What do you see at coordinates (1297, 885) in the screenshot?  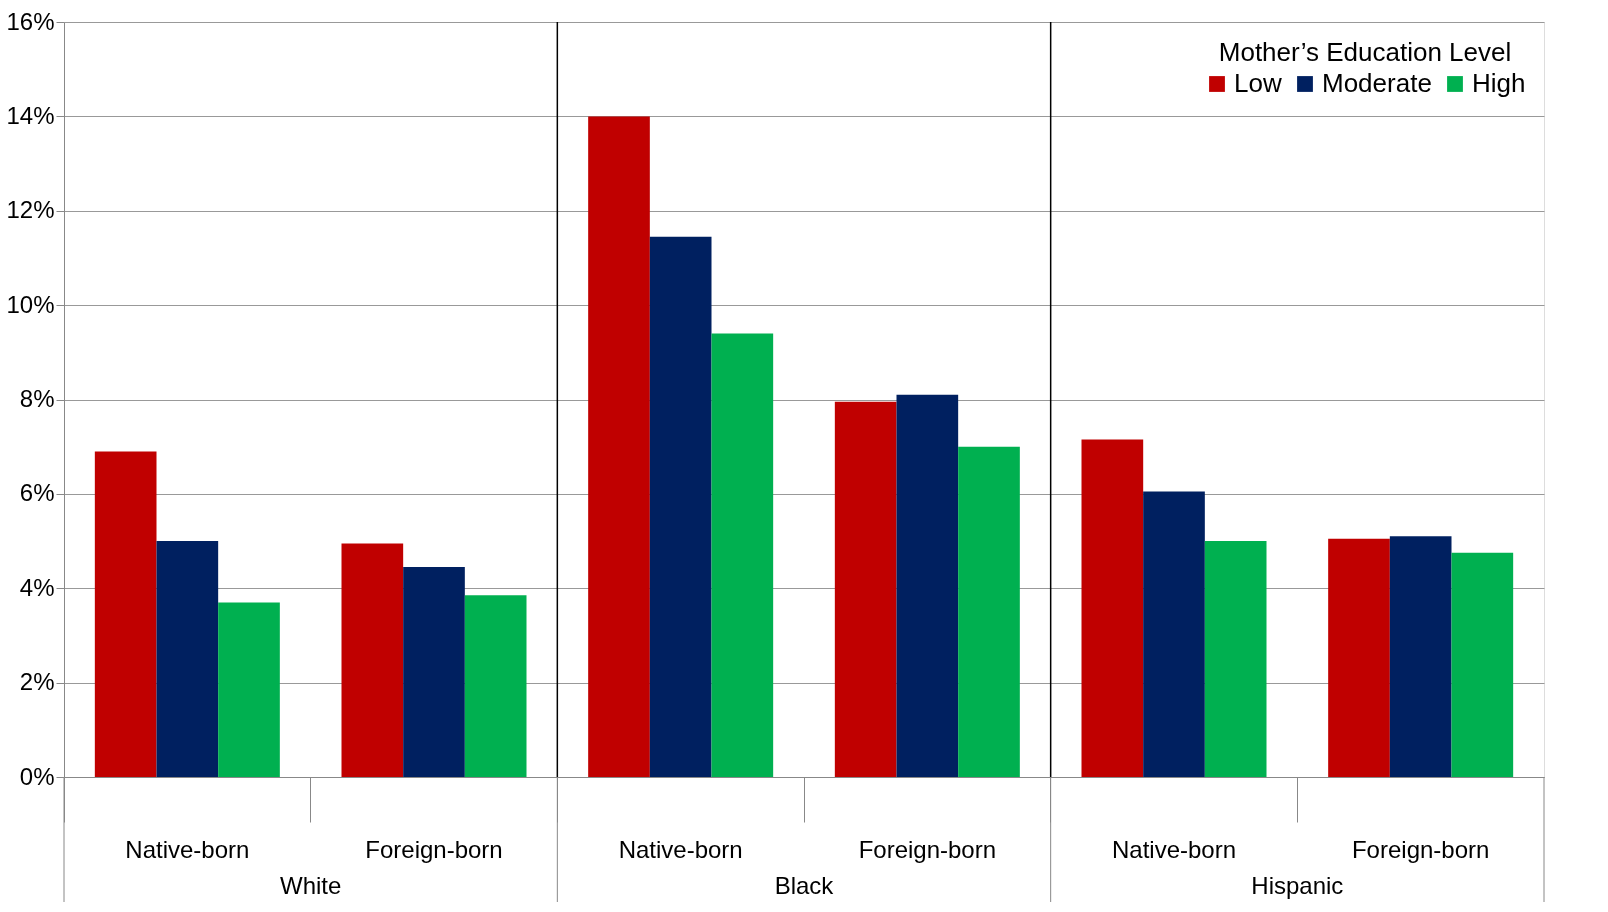 I see `text: Hispanic` at bounding box center [1297, 885].